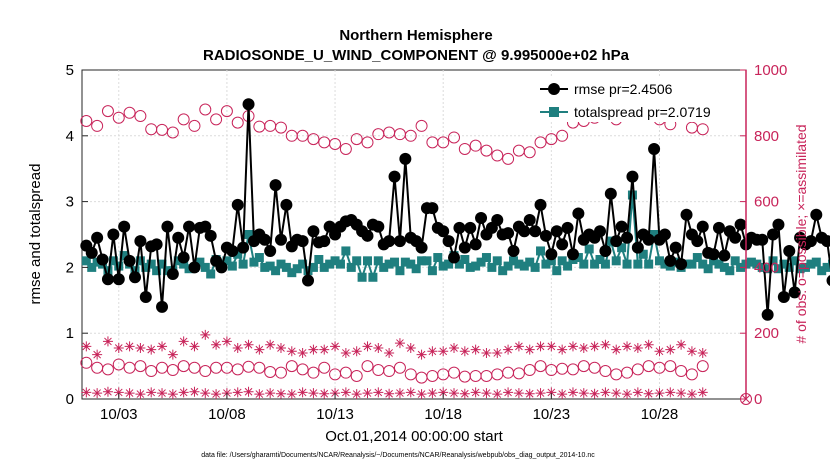  What do you see at coordinates (552, 414) in the screenshot?
I see `x-tick-label: 10/23` at bounding box center [552, 414].